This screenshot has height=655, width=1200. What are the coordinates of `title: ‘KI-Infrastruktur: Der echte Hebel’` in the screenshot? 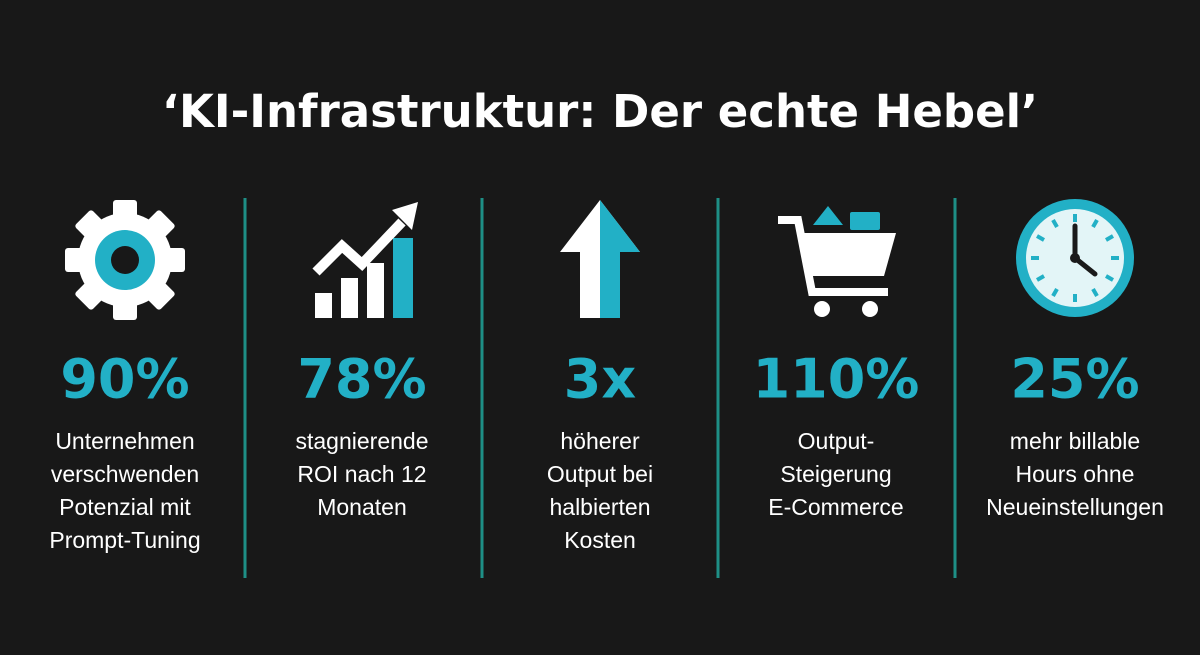 It's located at (600, 111).